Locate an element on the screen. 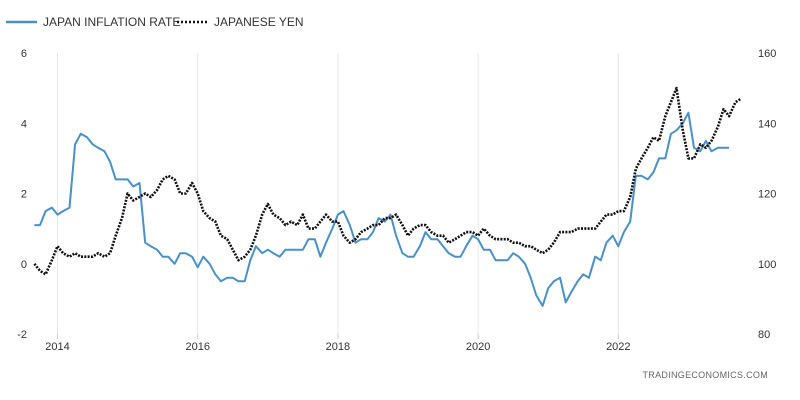  right-tick-label: 120 is located at coordinates (767, 195).